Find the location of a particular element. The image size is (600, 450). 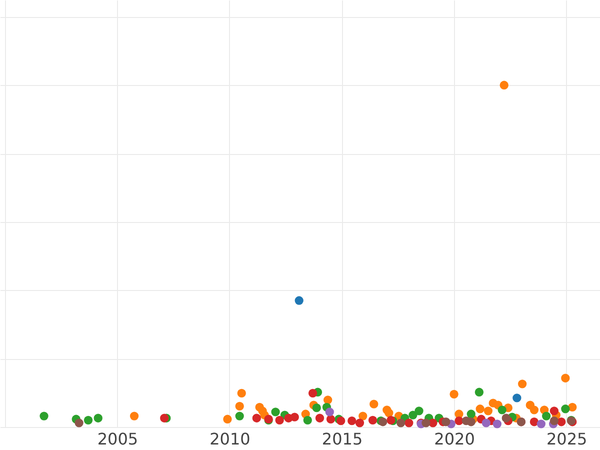

x-tick-label: 2005 is located at coordinates (117, 439).